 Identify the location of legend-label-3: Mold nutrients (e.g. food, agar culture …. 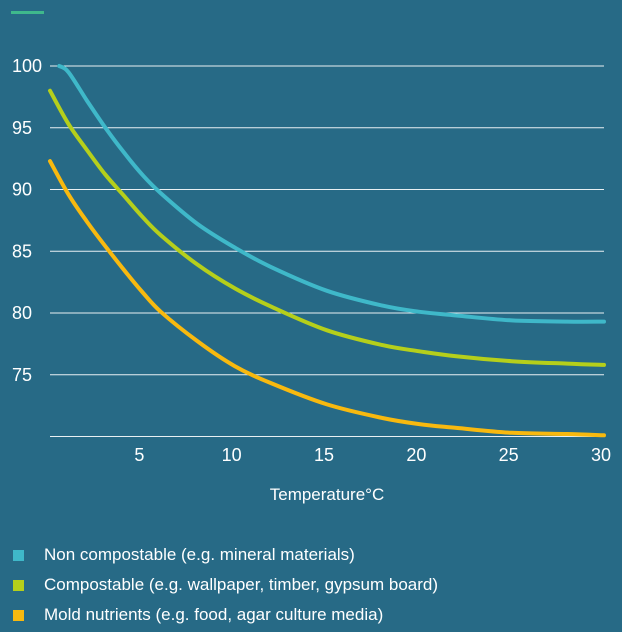
(214, 614).